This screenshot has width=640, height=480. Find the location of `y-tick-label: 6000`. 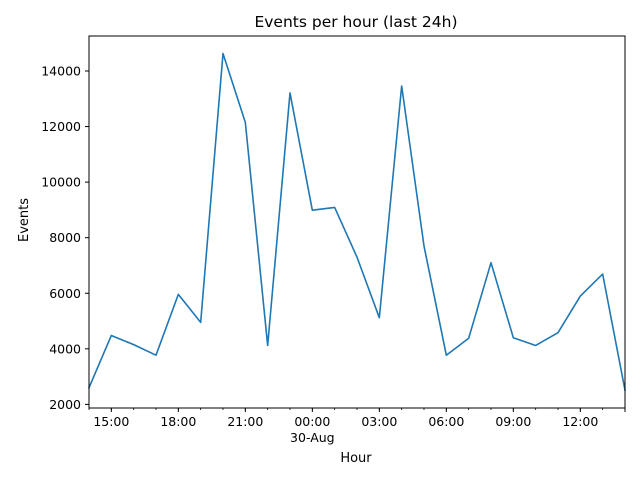

y-tick-label: 6000 is located at coordinates (65, 293).